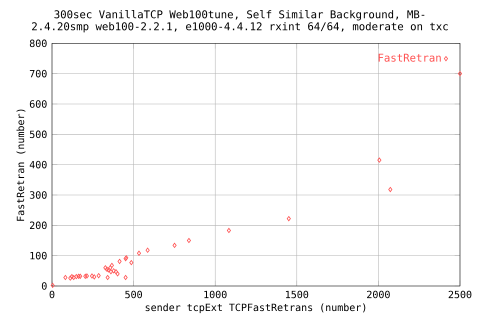 Image resolution: width=480 pixels, height=320 pixels. What do you see at coordinates (44, 286) in the screenshot?
I see `y-tick-label: 0` at bounding box center [44, 286].